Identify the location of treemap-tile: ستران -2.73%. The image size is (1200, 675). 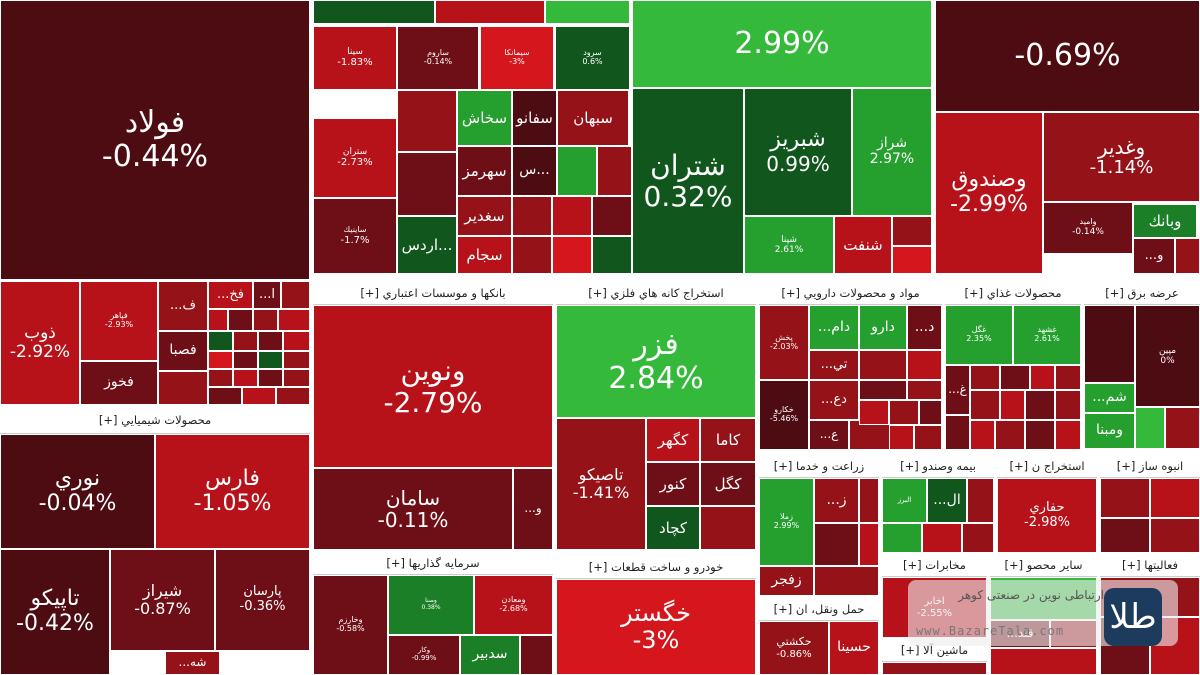
(355, 158).